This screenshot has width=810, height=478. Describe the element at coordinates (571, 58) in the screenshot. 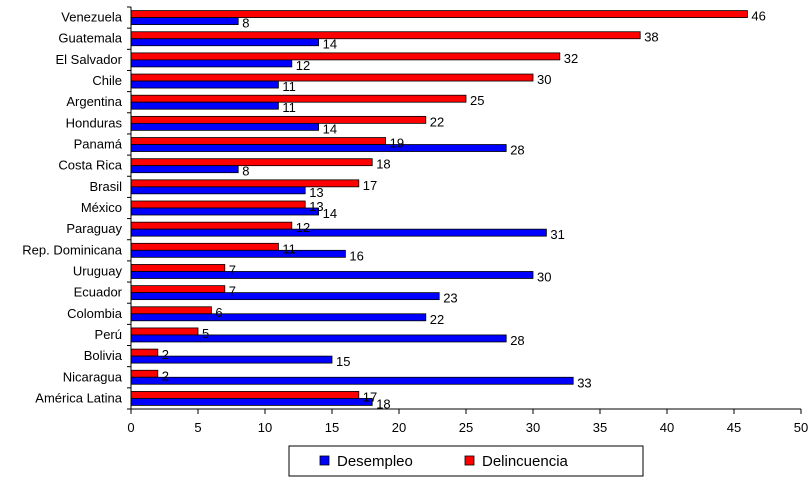

I see `data-label-delincuencia: 32` at that location.